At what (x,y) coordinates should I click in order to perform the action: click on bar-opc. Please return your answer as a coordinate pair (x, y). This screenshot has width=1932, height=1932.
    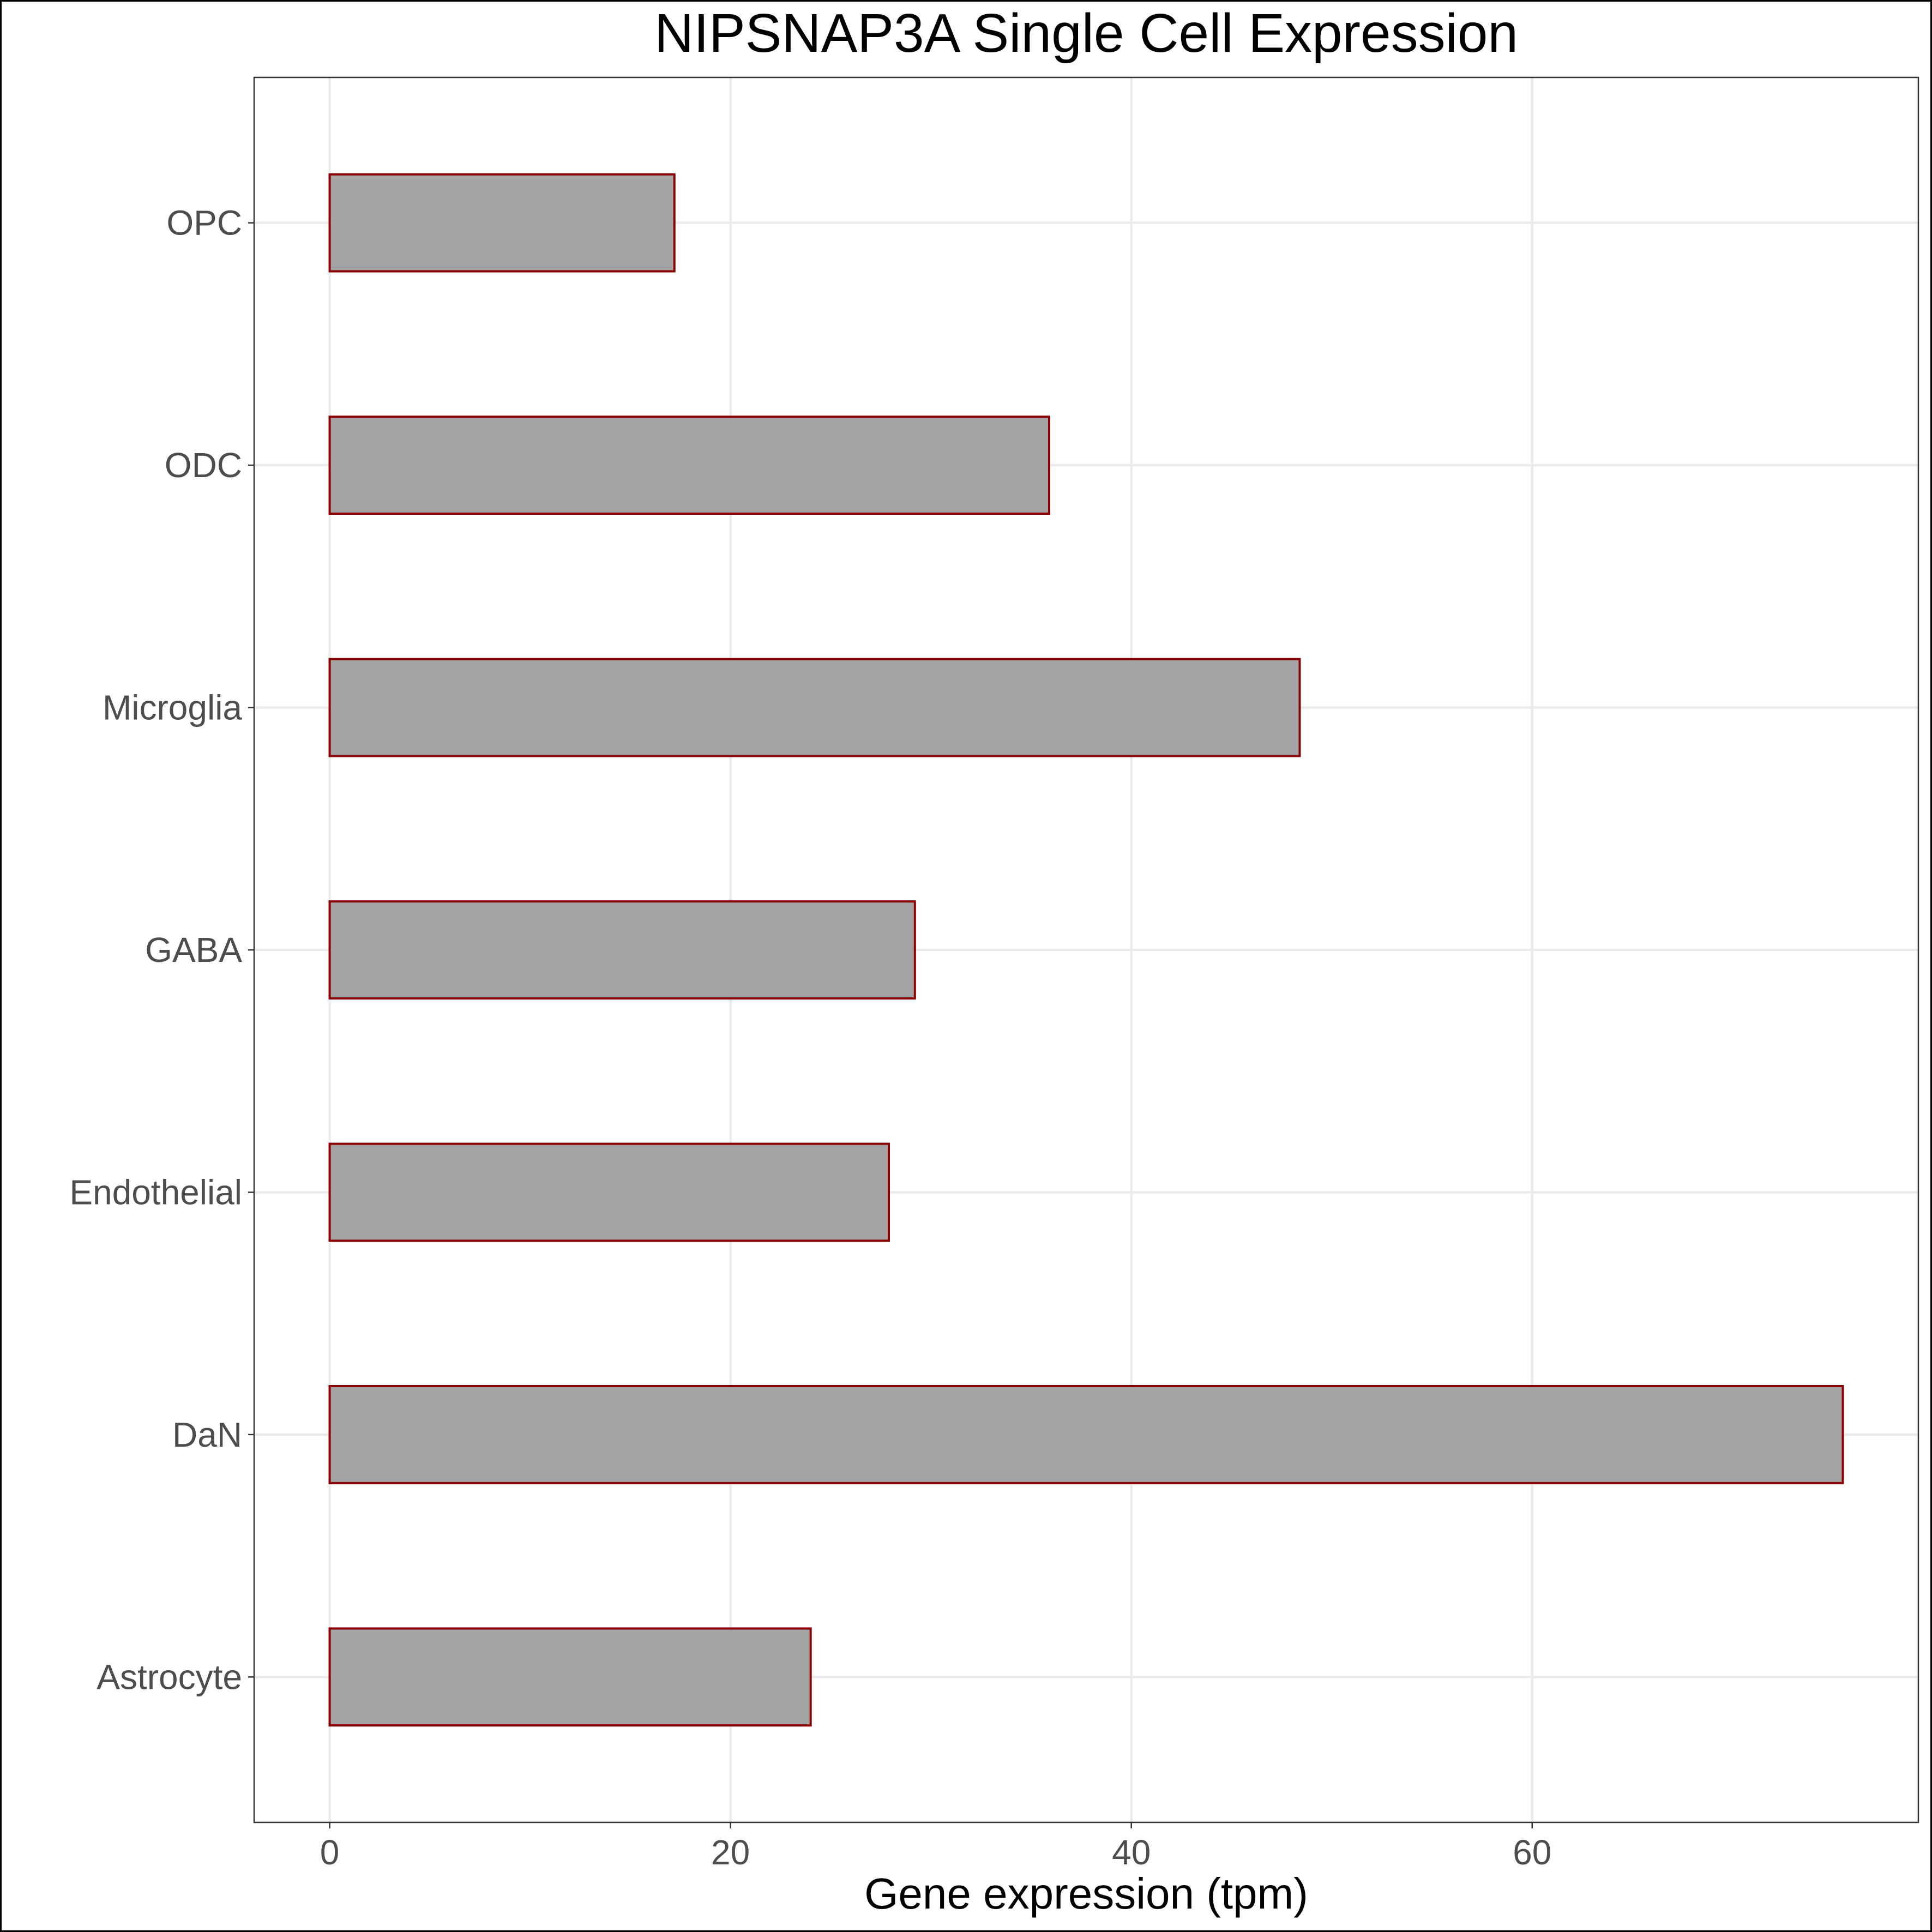
    Looking at the image, I should click on (502, 223).